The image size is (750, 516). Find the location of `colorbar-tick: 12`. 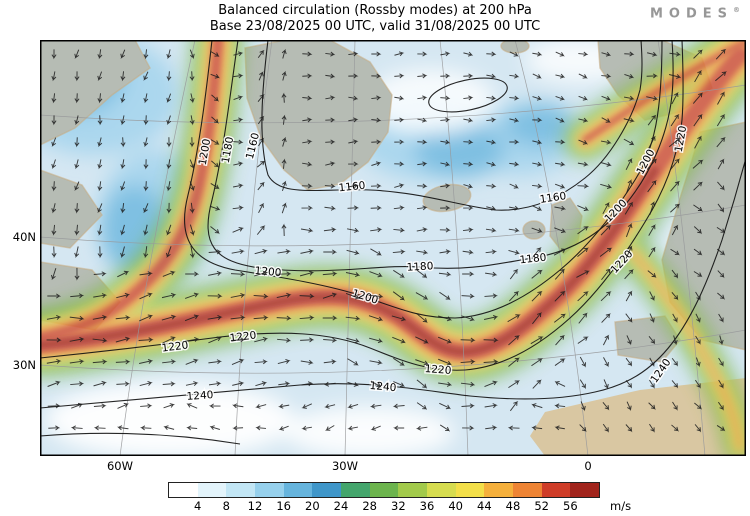

colorbar-tick: 12 is located at coordinates (255, 506).